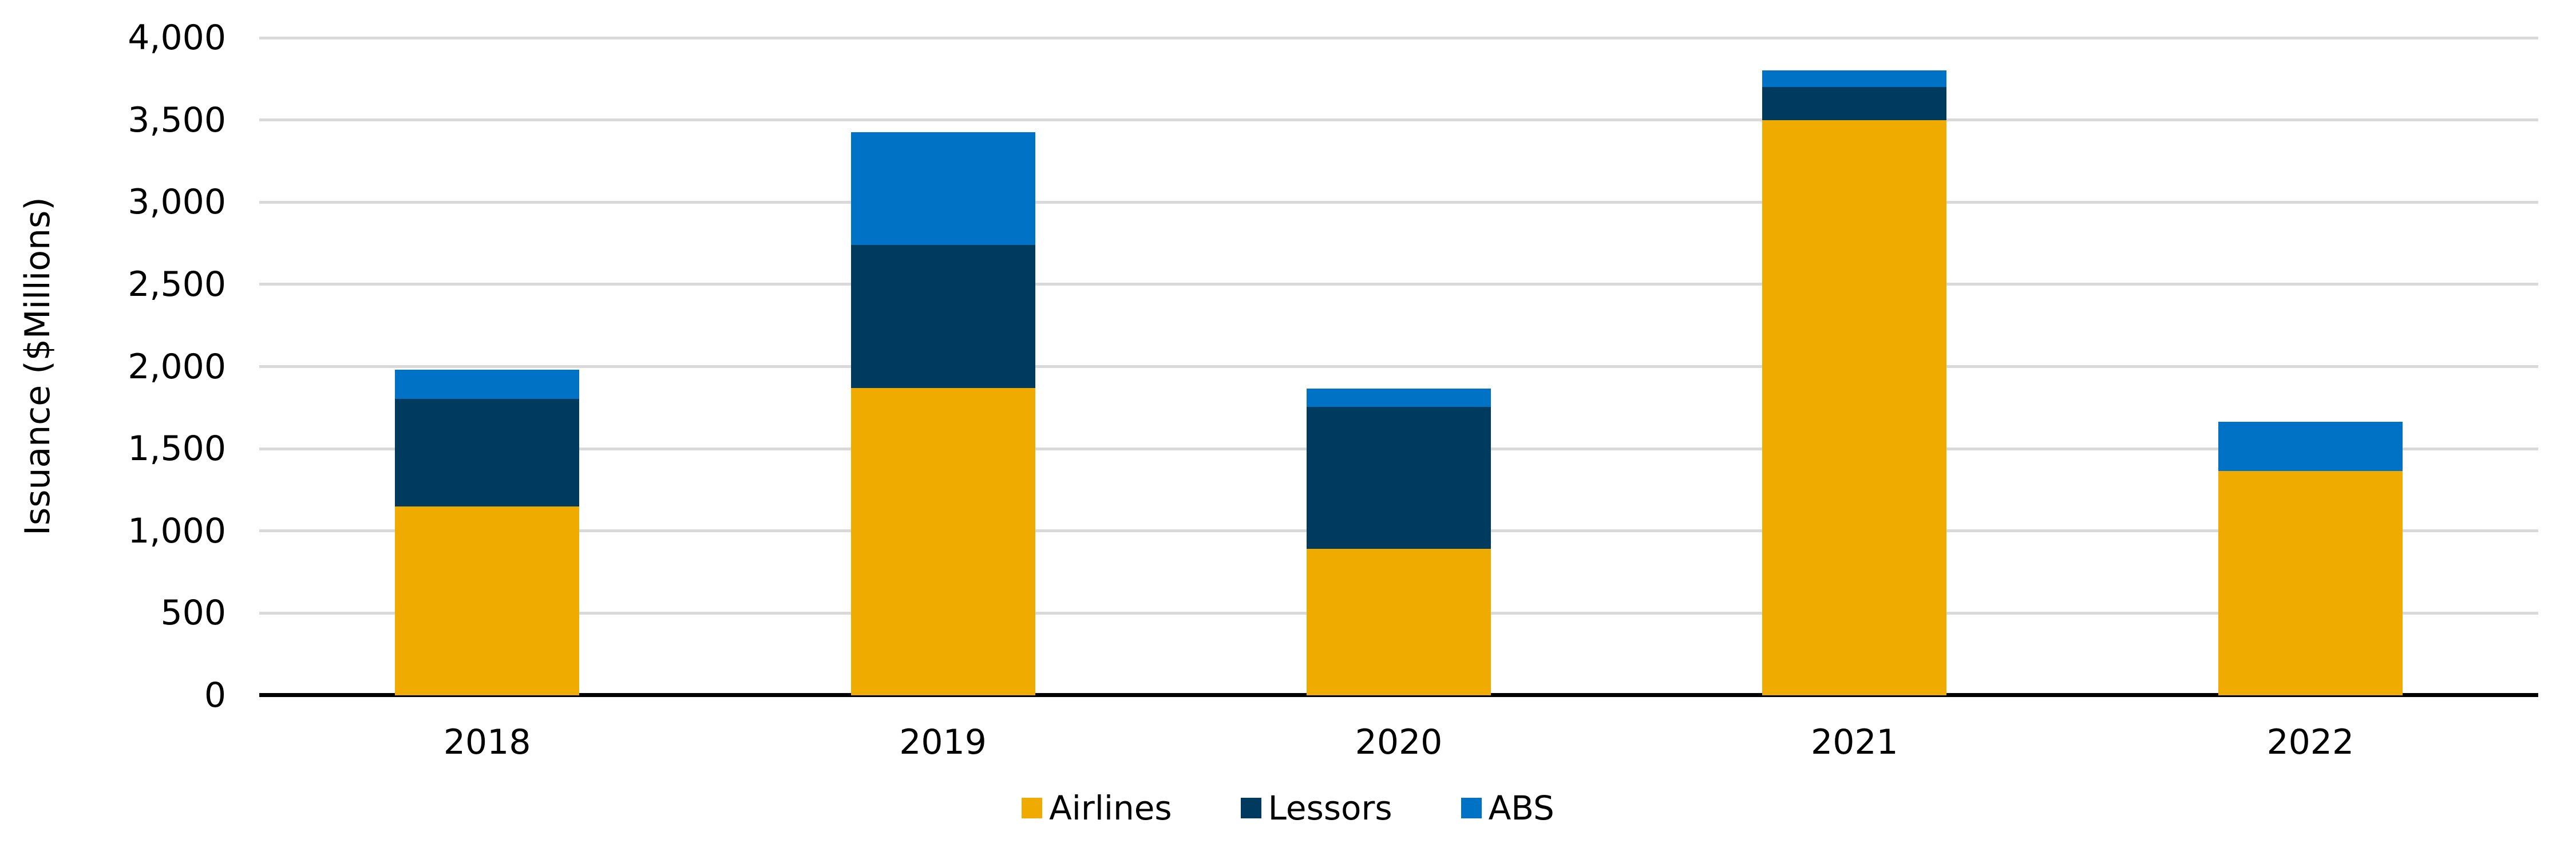 This screenshot has width=2576, height=859. What do you see at coordinates (1398, 398) in the screenshot?
I see `segment-abs-2020` at bounding box center [1398, 398].